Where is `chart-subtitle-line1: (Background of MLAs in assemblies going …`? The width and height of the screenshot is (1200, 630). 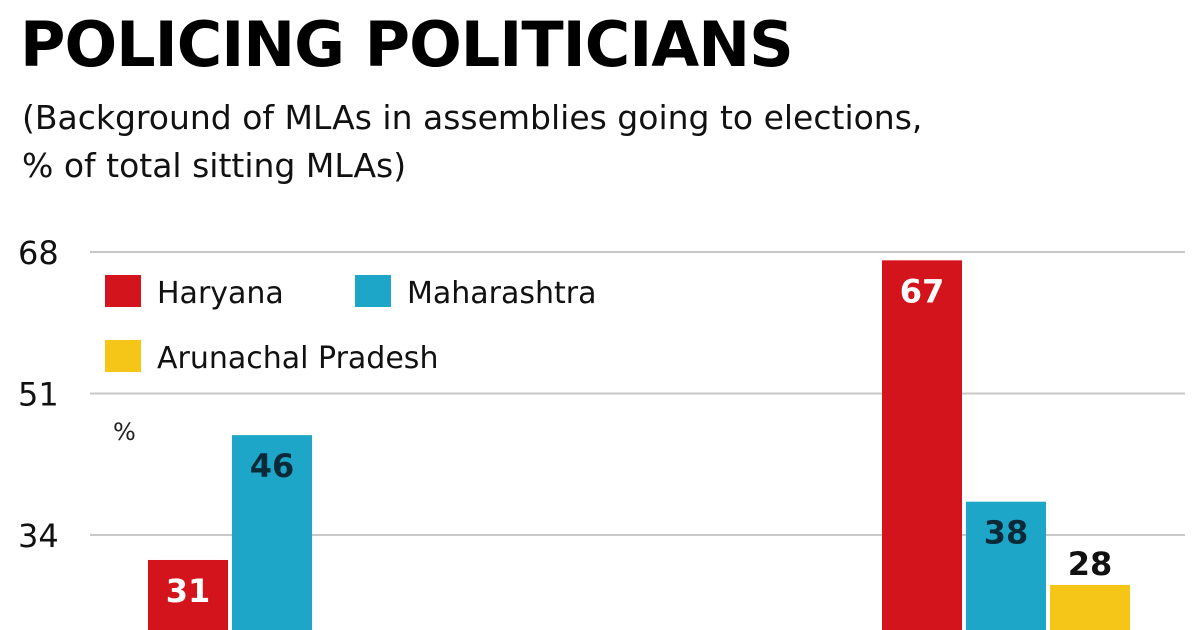
chart-subtitle-line1: (Background of MLAs in assemblies going … is located at coordinates (472, 117).